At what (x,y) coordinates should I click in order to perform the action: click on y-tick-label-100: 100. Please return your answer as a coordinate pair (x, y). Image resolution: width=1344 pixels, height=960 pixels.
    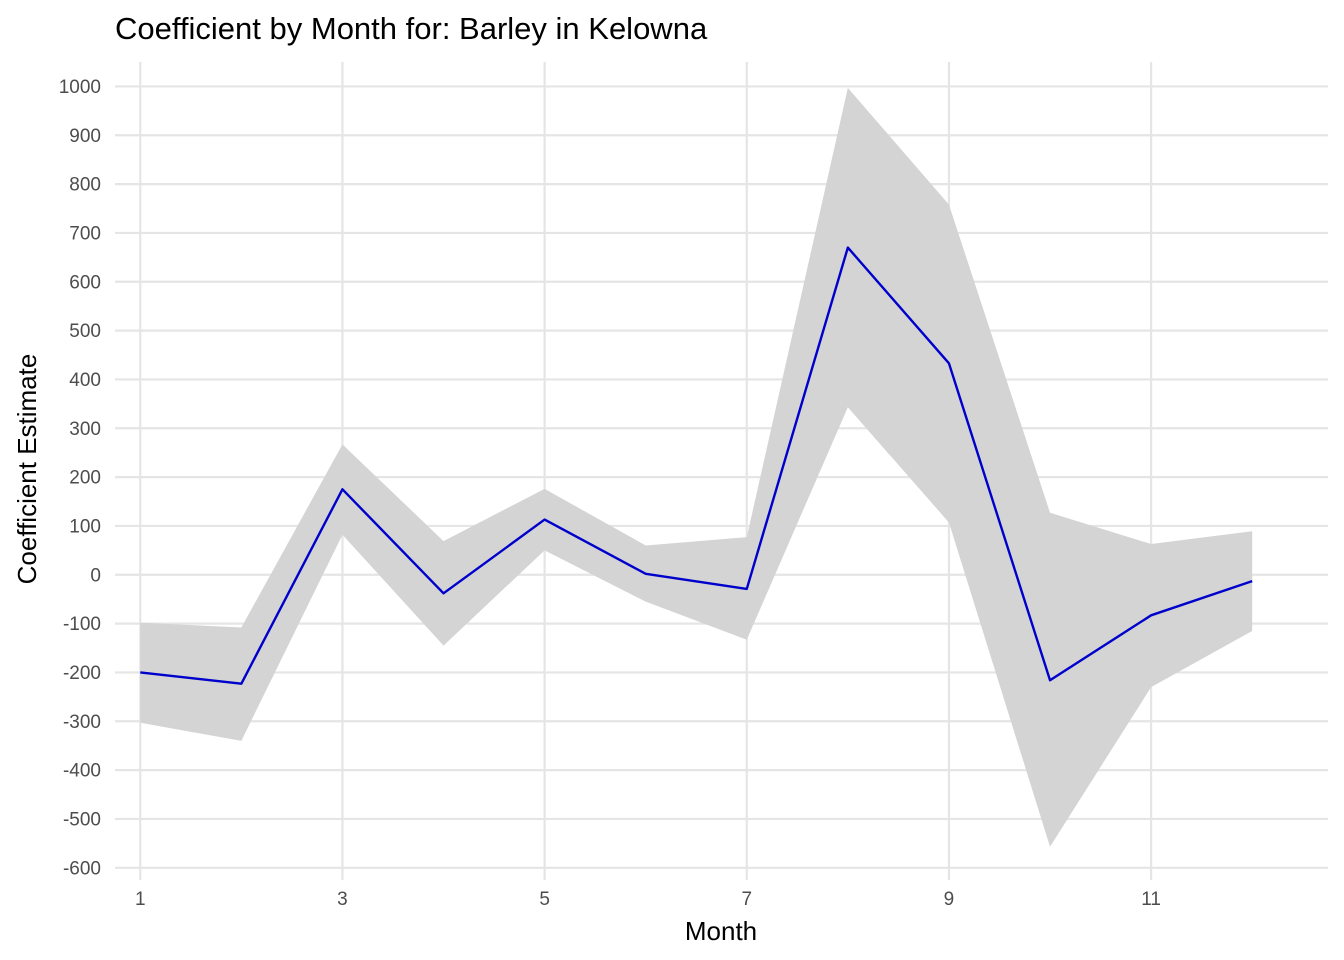
    Looking at the image, I should click on (85, 526).